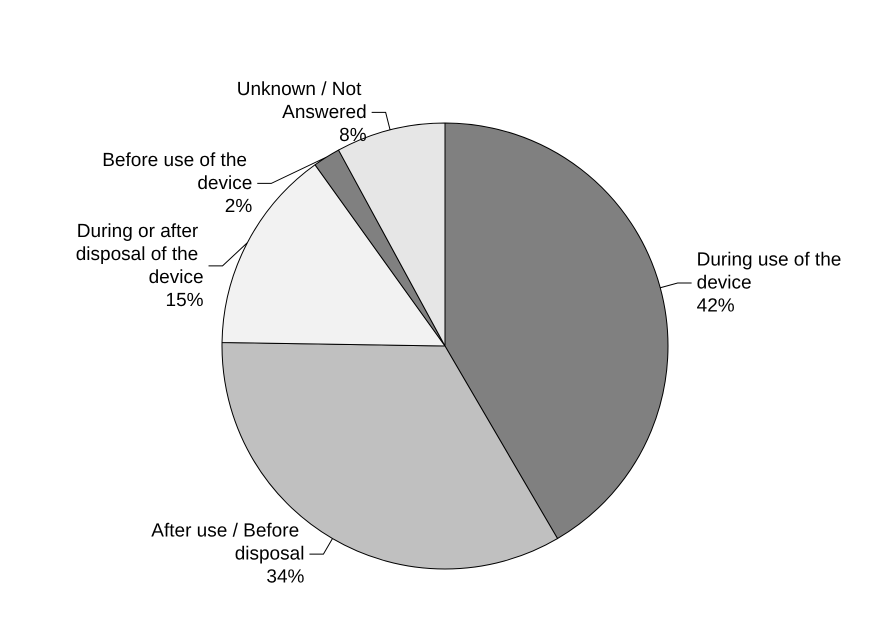 The image size is (880, 621). Describe the element at coordinates (301, 100) in the screenshot. I see `slice-label: Unknown / Not Answered` at that location.